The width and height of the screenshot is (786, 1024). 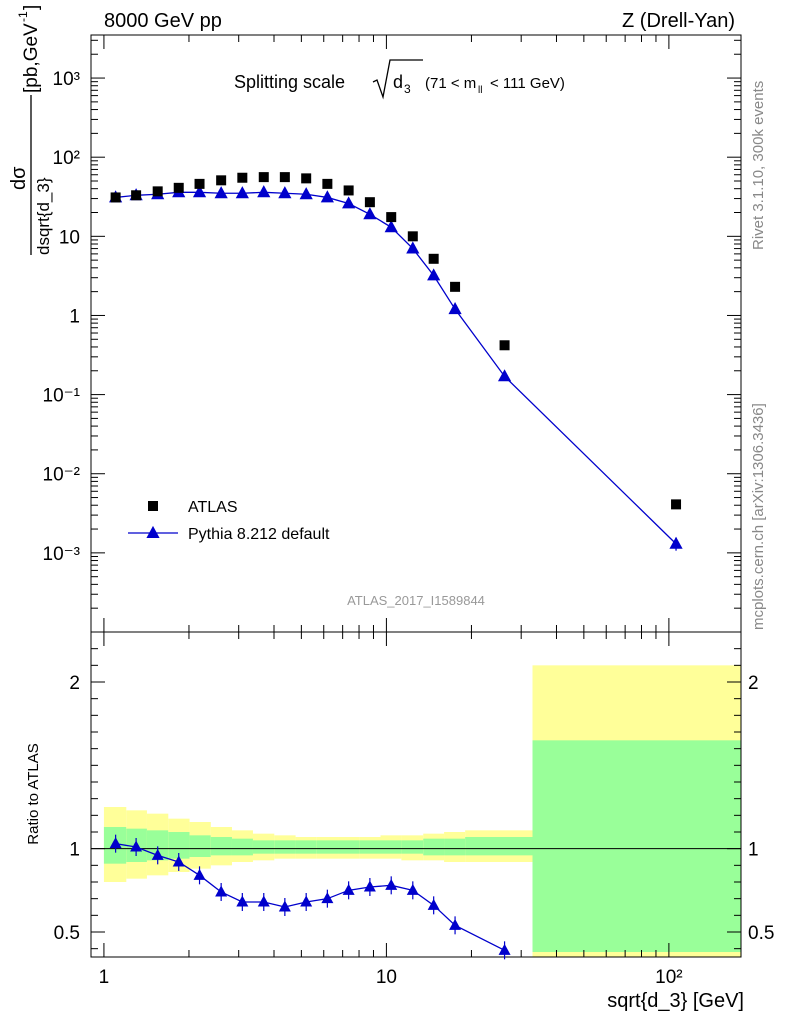 What do you see at coordinates (259, 534) in the screenshot?
I see `legend-pythia-label: Pythia 8.212 default` at bounding box center [259, 534].